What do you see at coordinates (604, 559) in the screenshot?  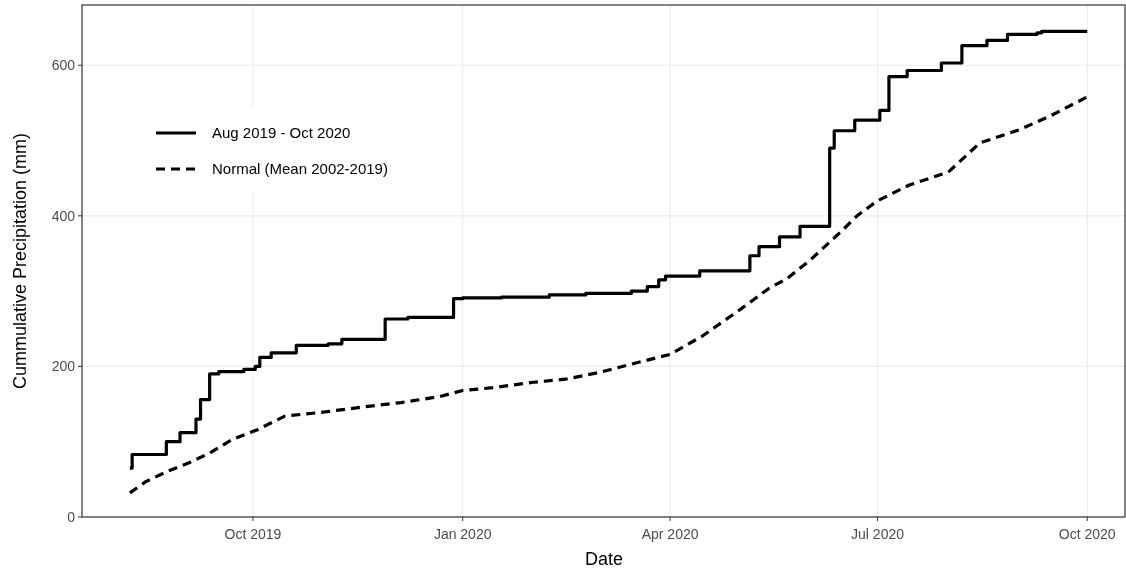 I see `x-axis-title: Date` at bounding box center [604, 559].